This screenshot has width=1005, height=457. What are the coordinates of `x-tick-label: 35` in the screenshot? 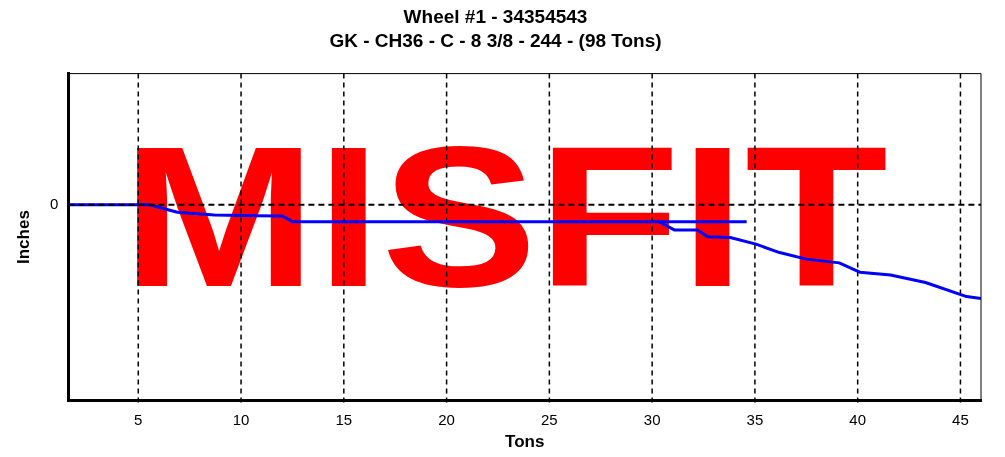 It's located at (755, 419).